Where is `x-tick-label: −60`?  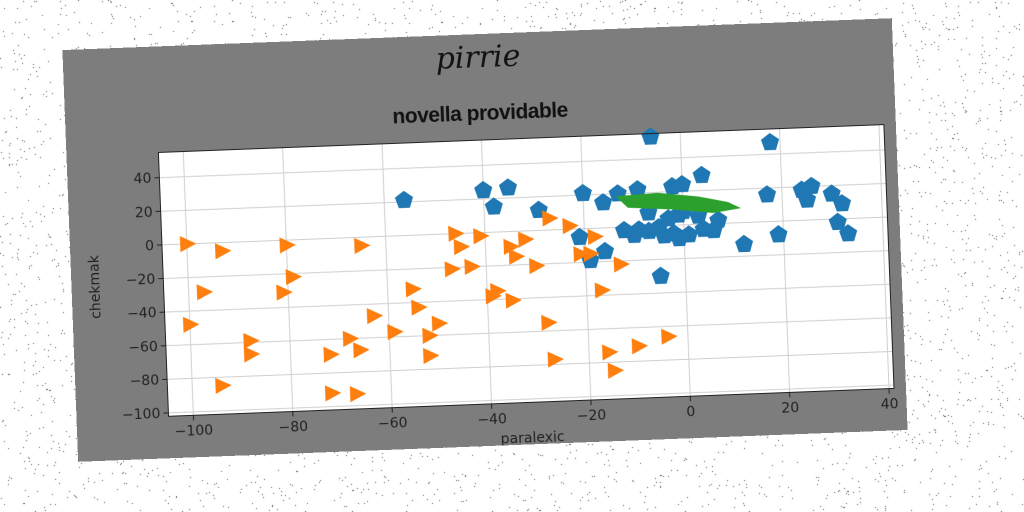
x-tick-label: −60 is located at coordinates (393, 423).